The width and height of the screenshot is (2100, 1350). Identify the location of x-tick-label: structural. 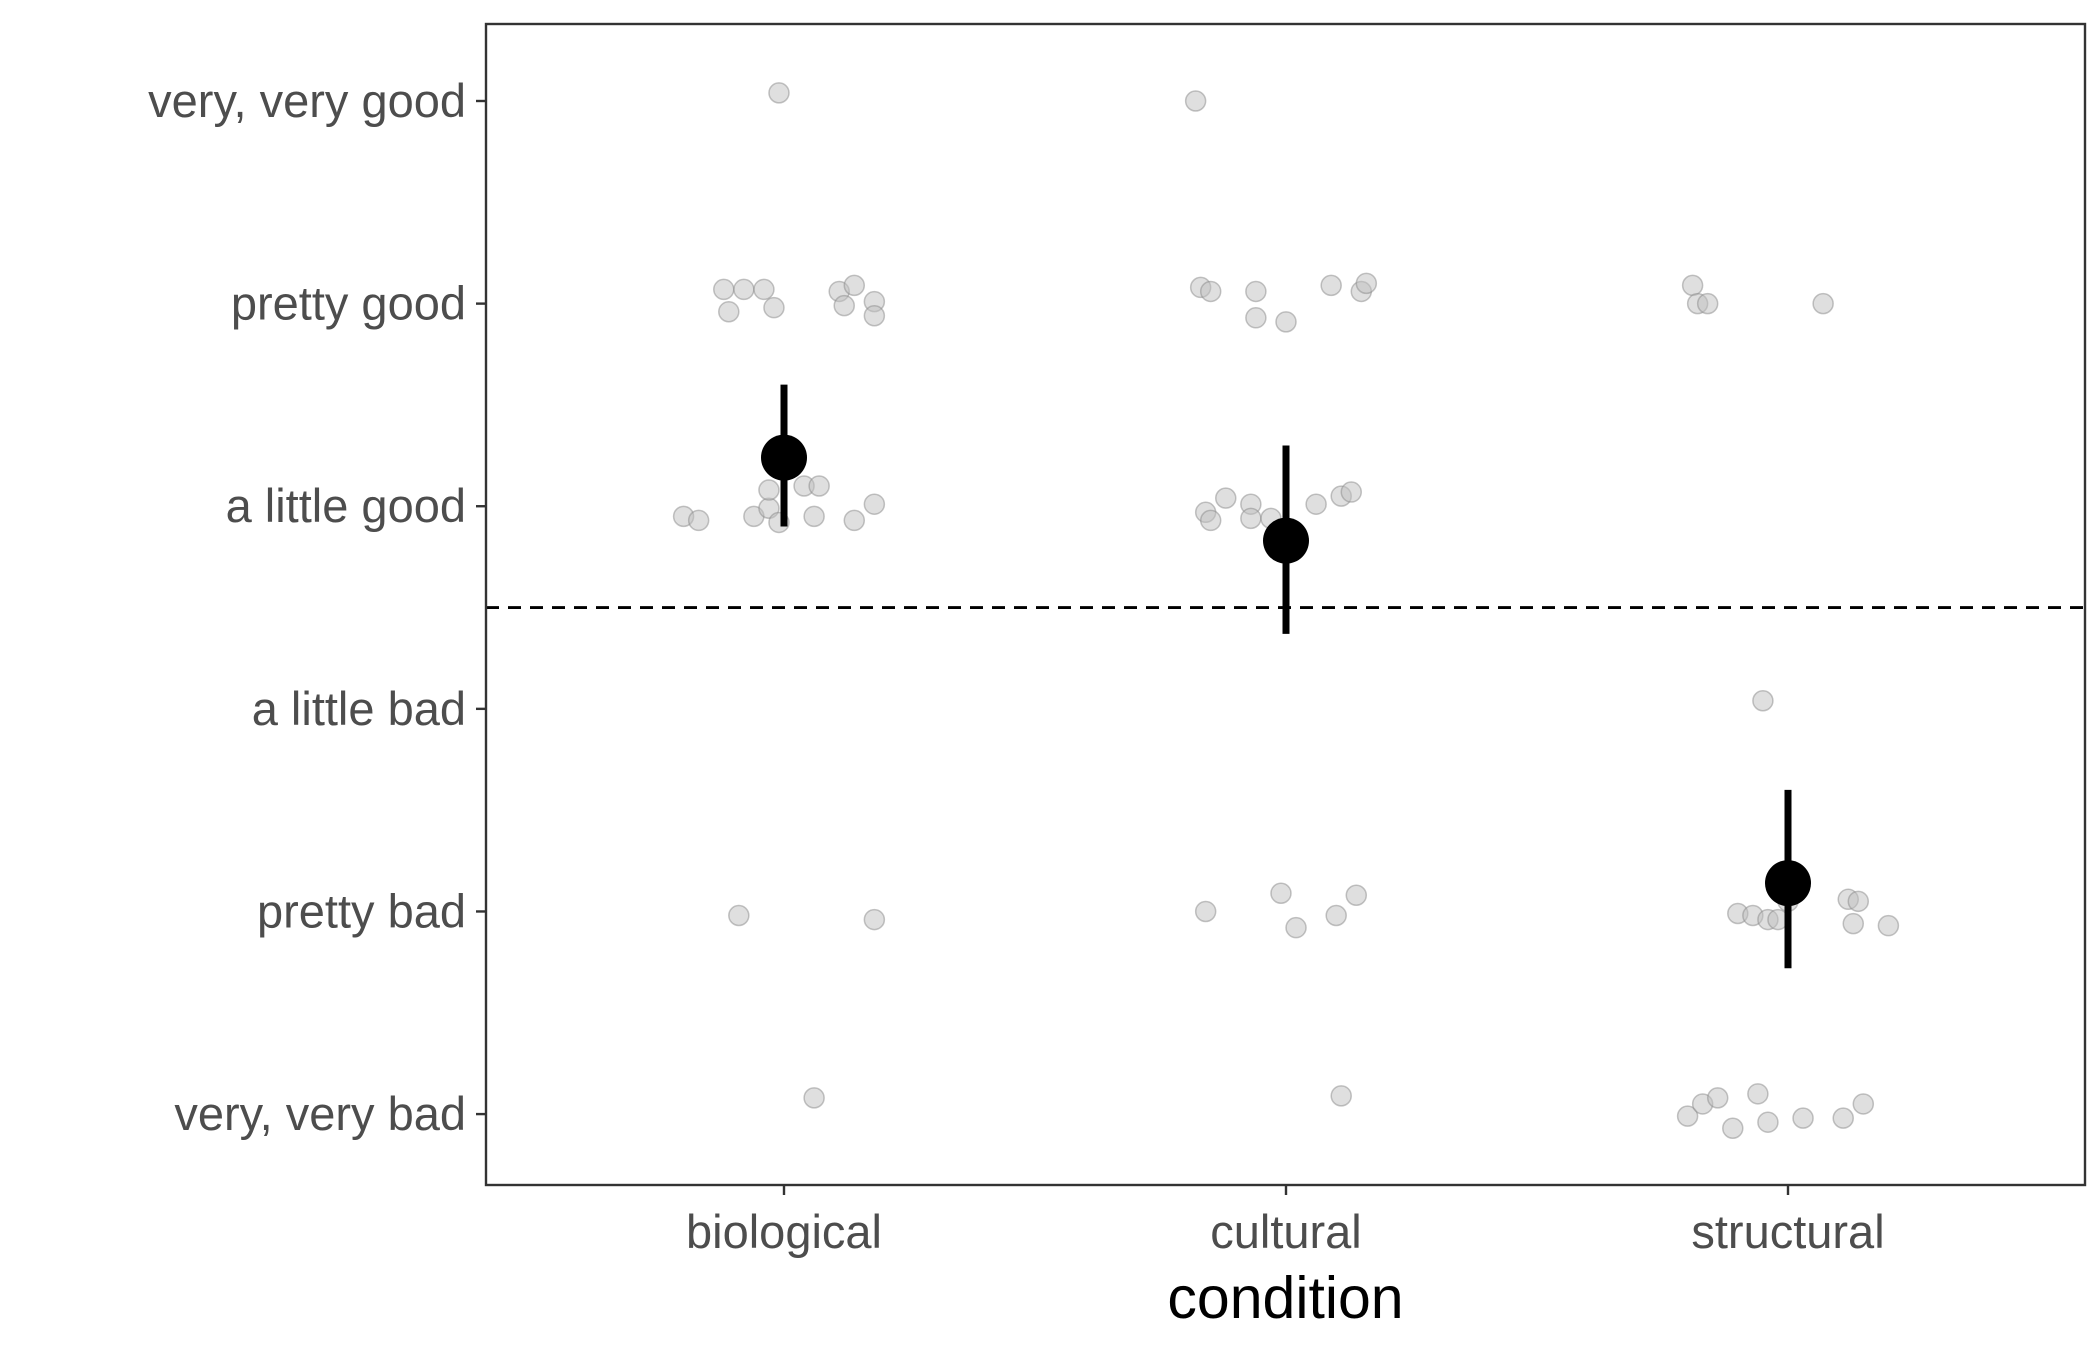
(1787, 1231).